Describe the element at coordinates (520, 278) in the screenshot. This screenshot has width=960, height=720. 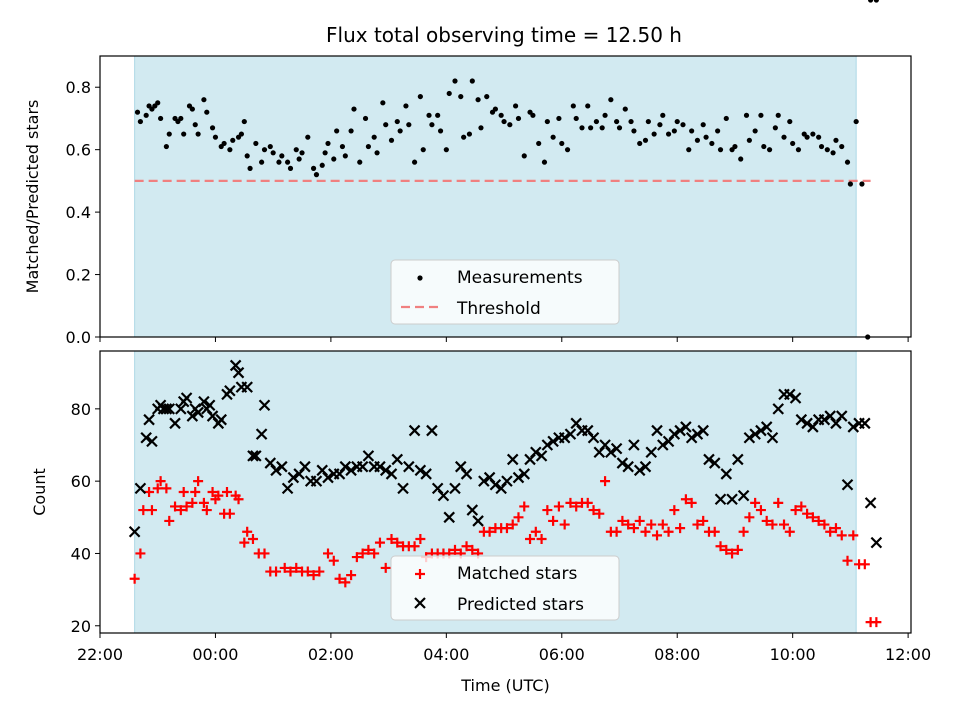
I see `legend-measurements-label: Measurements` at that location.